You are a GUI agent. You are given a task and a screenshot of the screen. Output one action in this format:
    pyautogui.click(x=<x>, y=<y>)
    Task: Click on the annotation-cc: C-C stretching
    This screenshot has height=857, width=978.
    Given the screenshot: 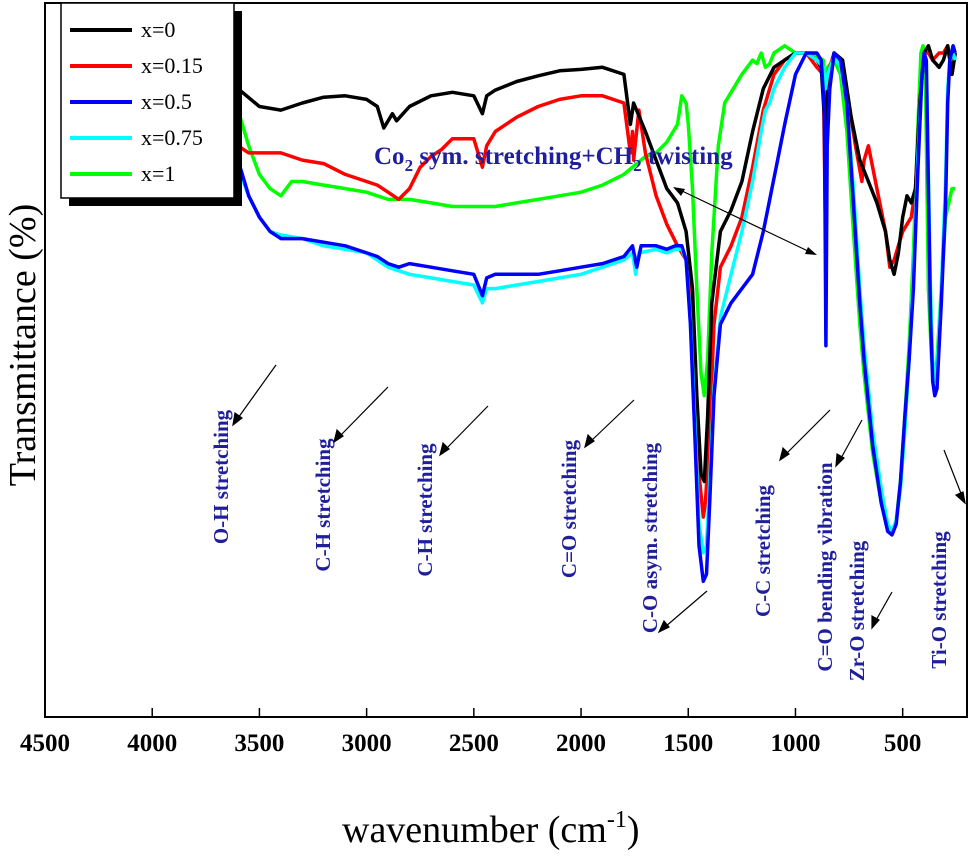 What is the action you would take?
    pyautogui.click(x=763, y=550)
    